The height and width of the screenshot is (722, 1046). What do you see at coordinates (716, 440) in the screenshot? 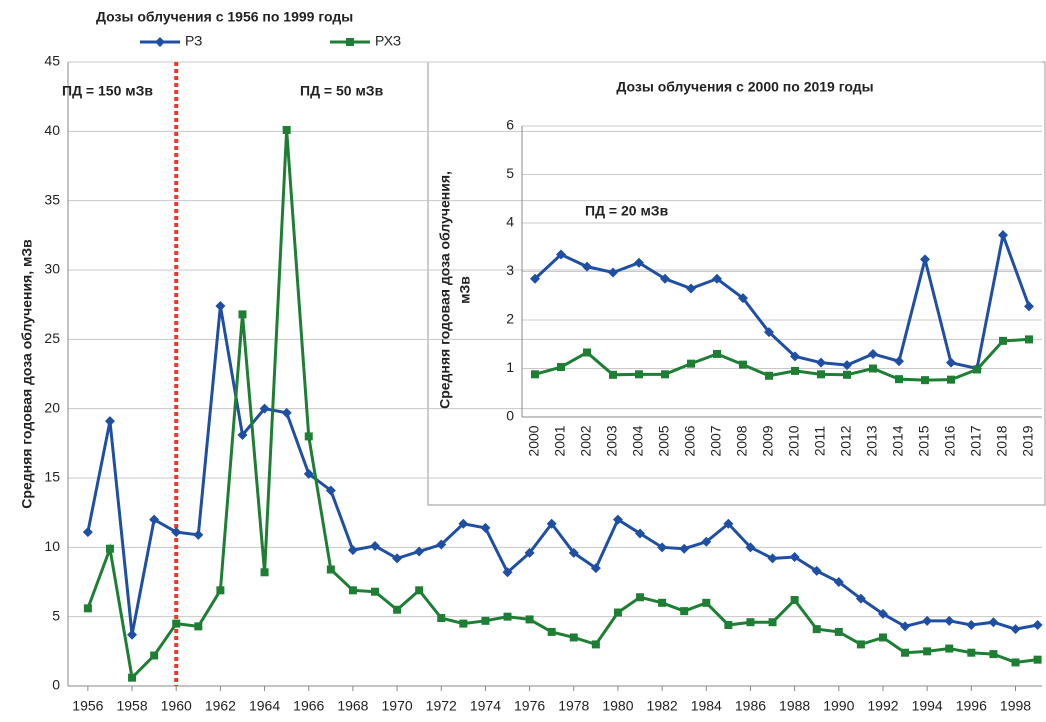
I see `x-tick-label: 2007` at bounding box center [716, 440].